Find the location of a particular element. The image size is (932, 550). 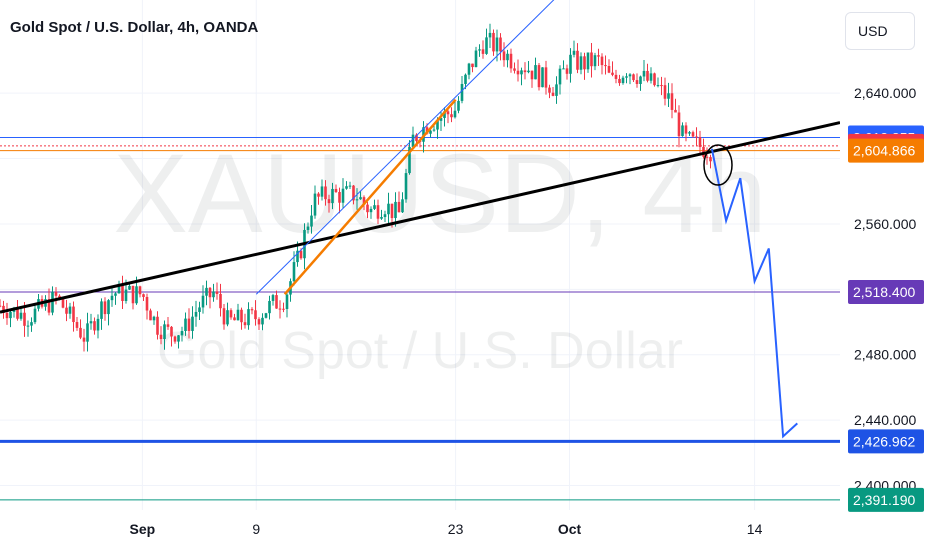

price-tag-label: 2,391.190 is located at coordinates (884, 500).